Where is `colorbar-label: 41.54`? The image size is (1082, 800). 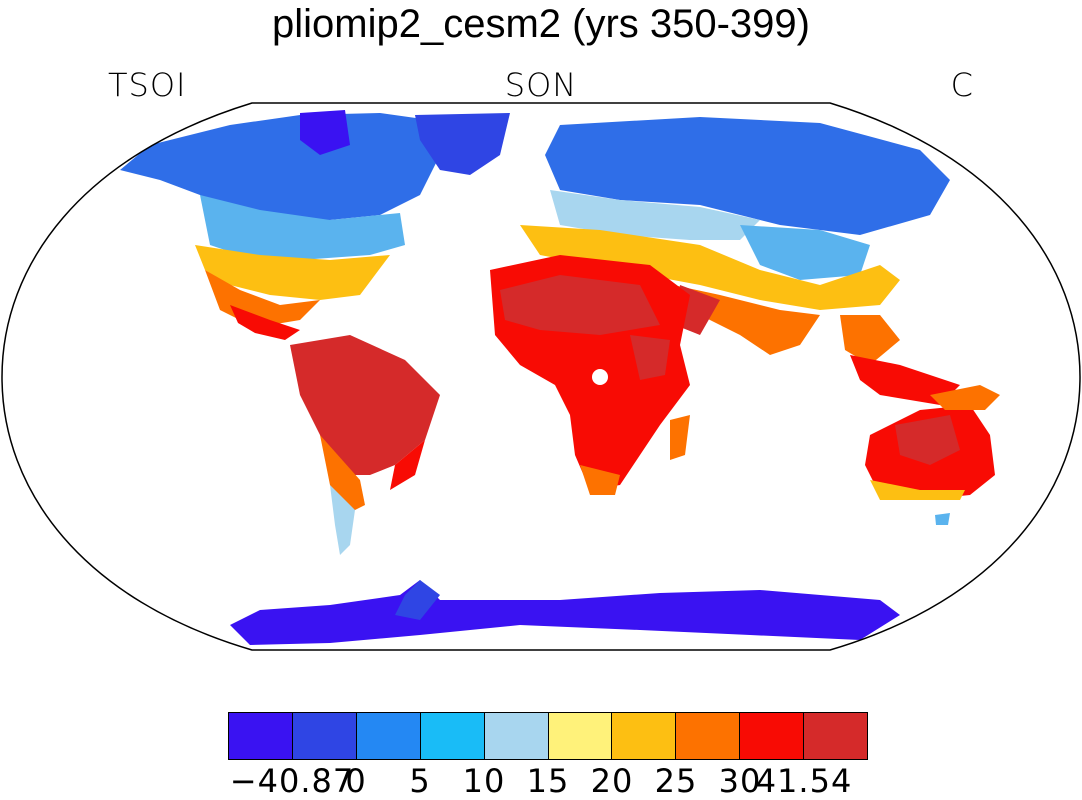
colorbar-label: 41.54 is located at coordinates (804, 781).